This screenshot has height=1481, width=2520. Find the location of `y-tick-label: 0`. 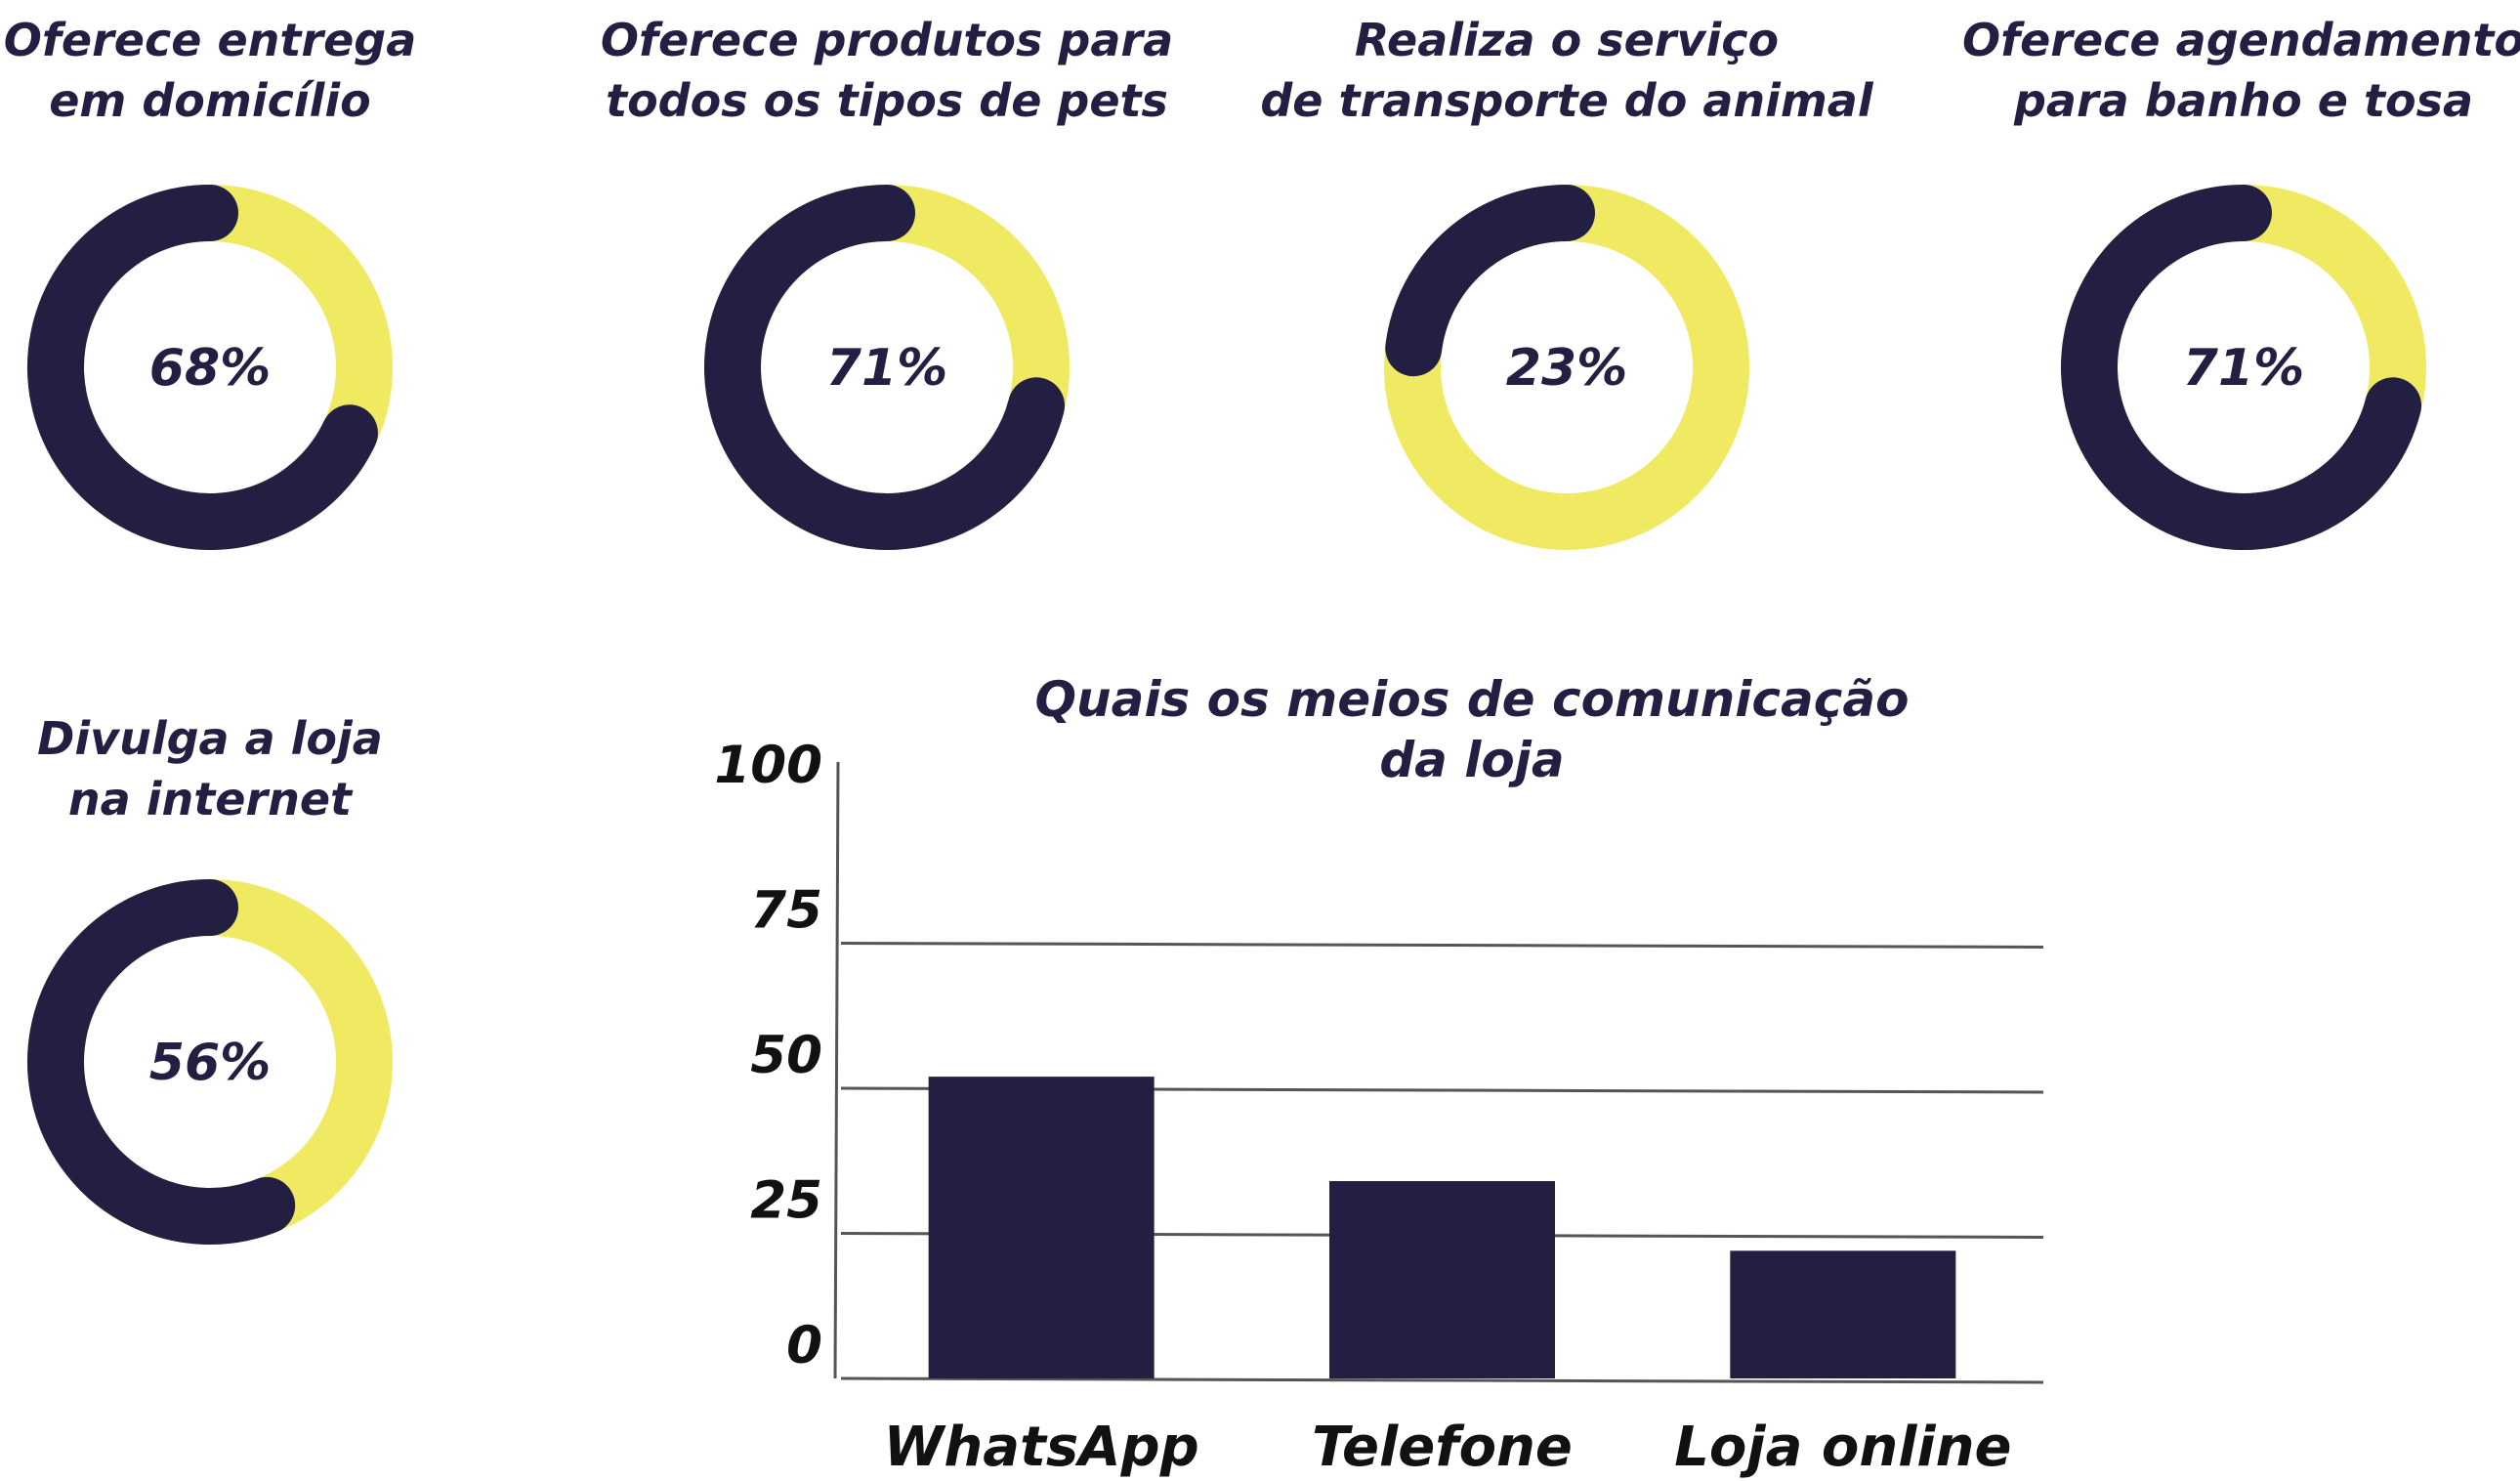

y-tick-label: 0 is located at coordinates (804, 1345).